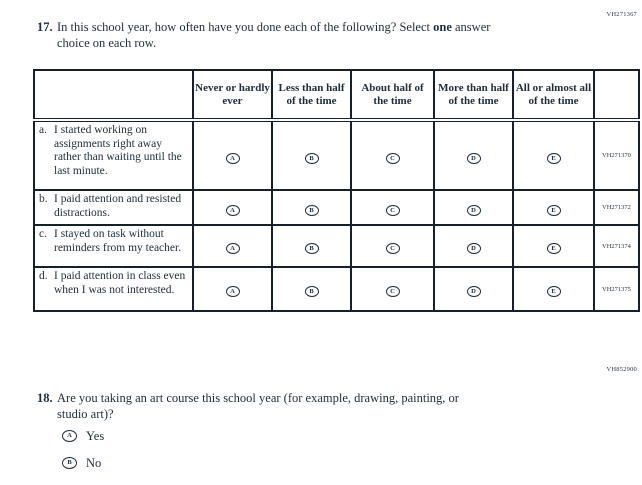 The image size is (642, 485). Describe the element at coordinates (94, 462) in the screenshot. I see `q18-option-no-label: No` at that location.